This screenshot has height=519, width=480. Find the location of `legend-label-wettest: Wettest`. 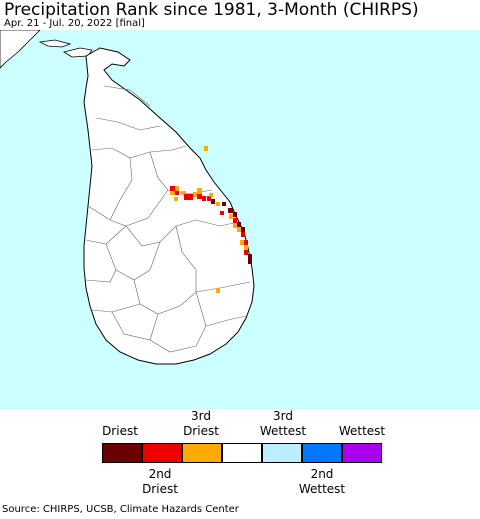

legend-label-wettest: Wettest is located at coordinates (362, 431).